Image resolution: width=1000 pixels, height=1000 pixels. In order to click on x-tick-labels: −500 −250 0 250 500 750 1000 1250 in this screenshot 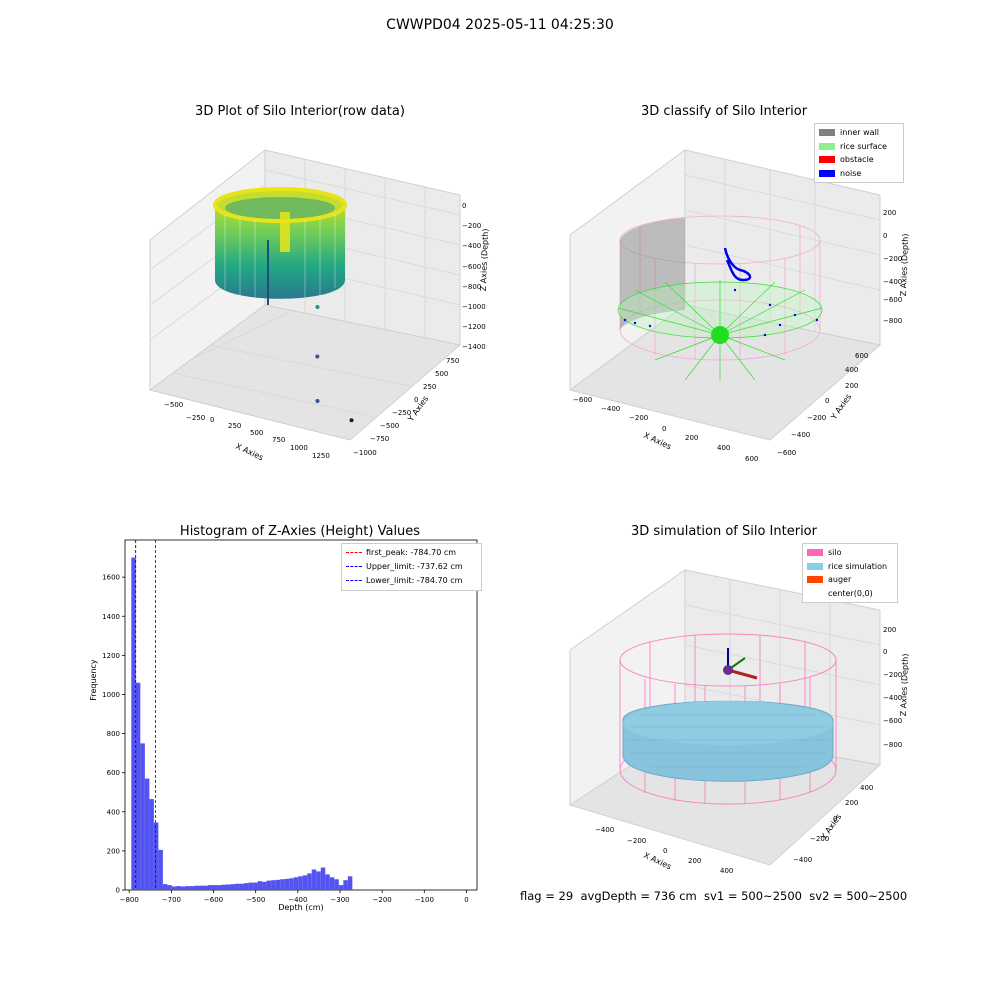, I will do `click(247, 430)`.